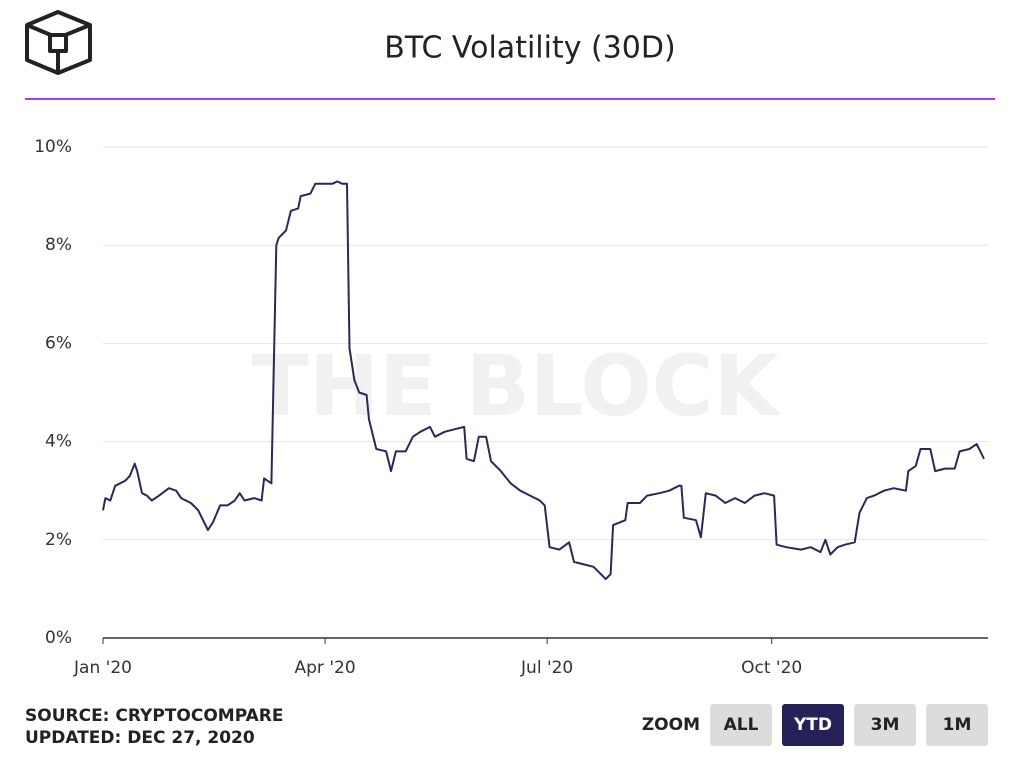 Image resolution: width=1024 pixels, height=764 pixels. I want to click on y-tick-label: 4%, so click(58, 442).